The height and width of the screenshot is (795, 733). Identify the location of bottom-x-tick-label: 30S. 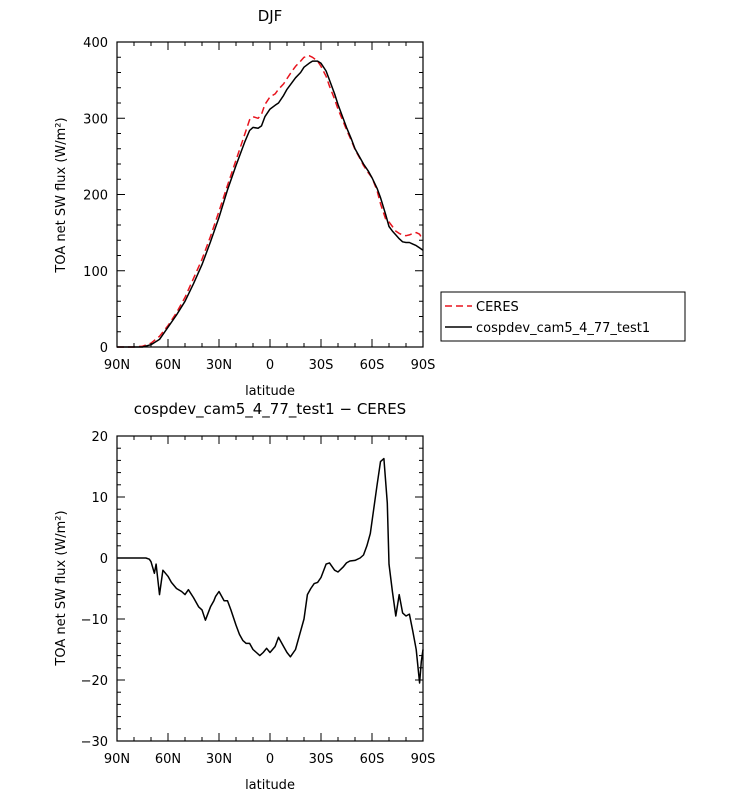
(321, 759).